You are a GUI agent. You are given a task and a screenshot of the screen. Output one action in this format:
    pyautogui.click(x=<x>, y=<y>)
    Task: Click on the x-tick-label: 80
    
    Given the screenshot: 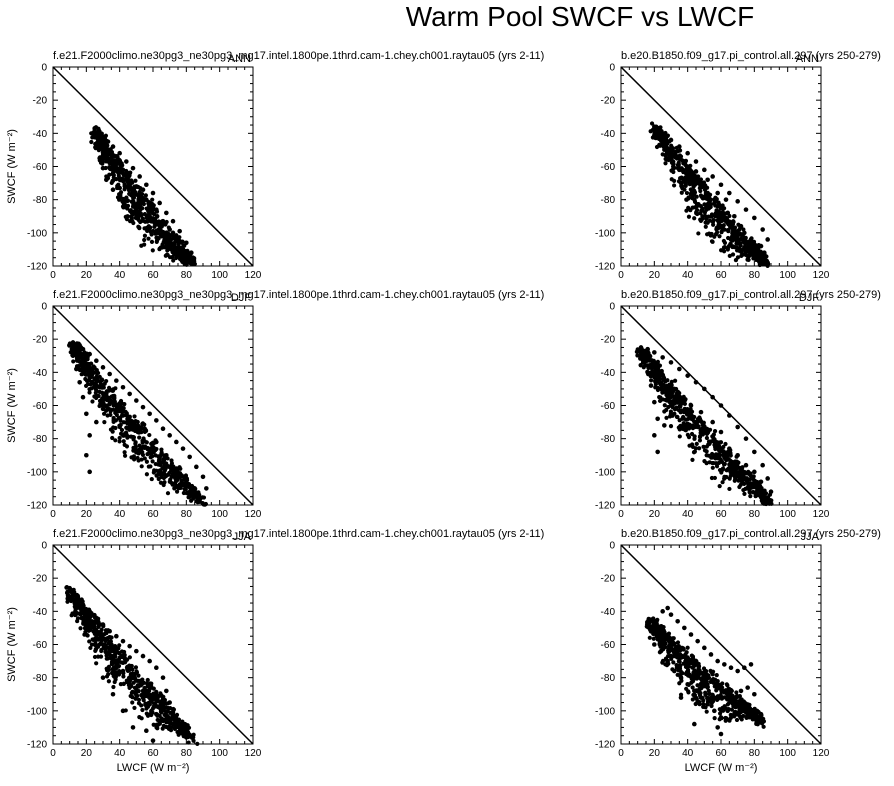 What is the action you would take?
    pyautogui.click(x=755, y=514)
    